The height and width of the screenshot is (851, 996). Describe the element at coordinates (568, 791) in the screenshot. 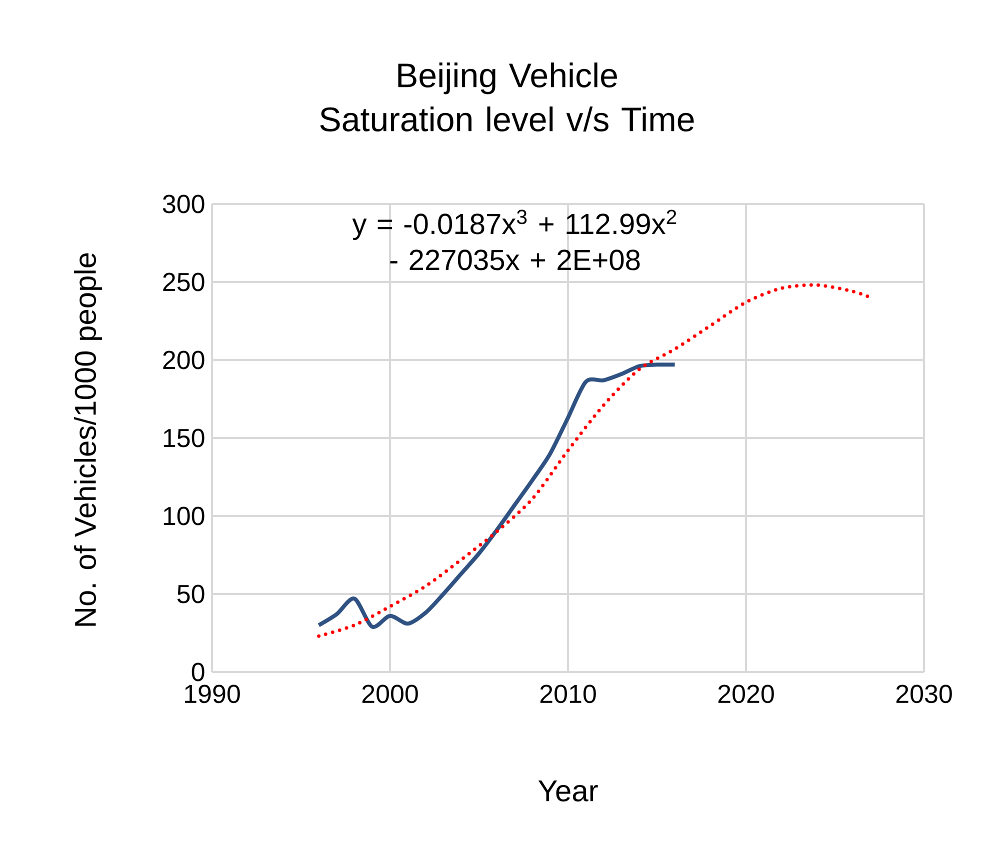

I see `x-axis-title: Year` at that location.